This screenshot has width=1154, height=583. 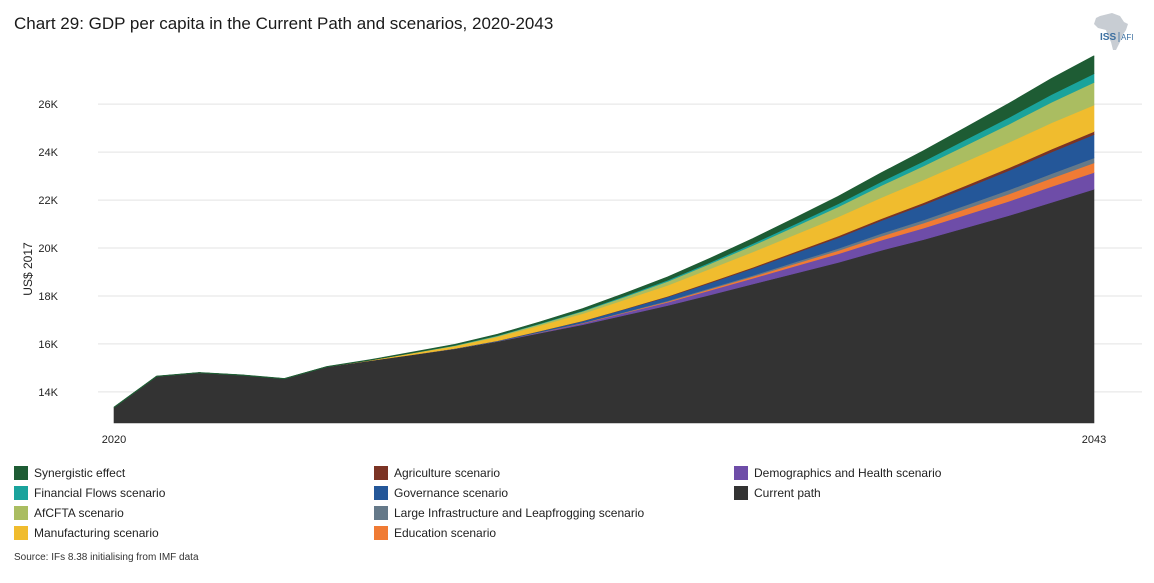 What do you see at coordinates (1108, 37) in the screenshot?
I see `logo-brand: ISS` at bounding box center [1108, 37].